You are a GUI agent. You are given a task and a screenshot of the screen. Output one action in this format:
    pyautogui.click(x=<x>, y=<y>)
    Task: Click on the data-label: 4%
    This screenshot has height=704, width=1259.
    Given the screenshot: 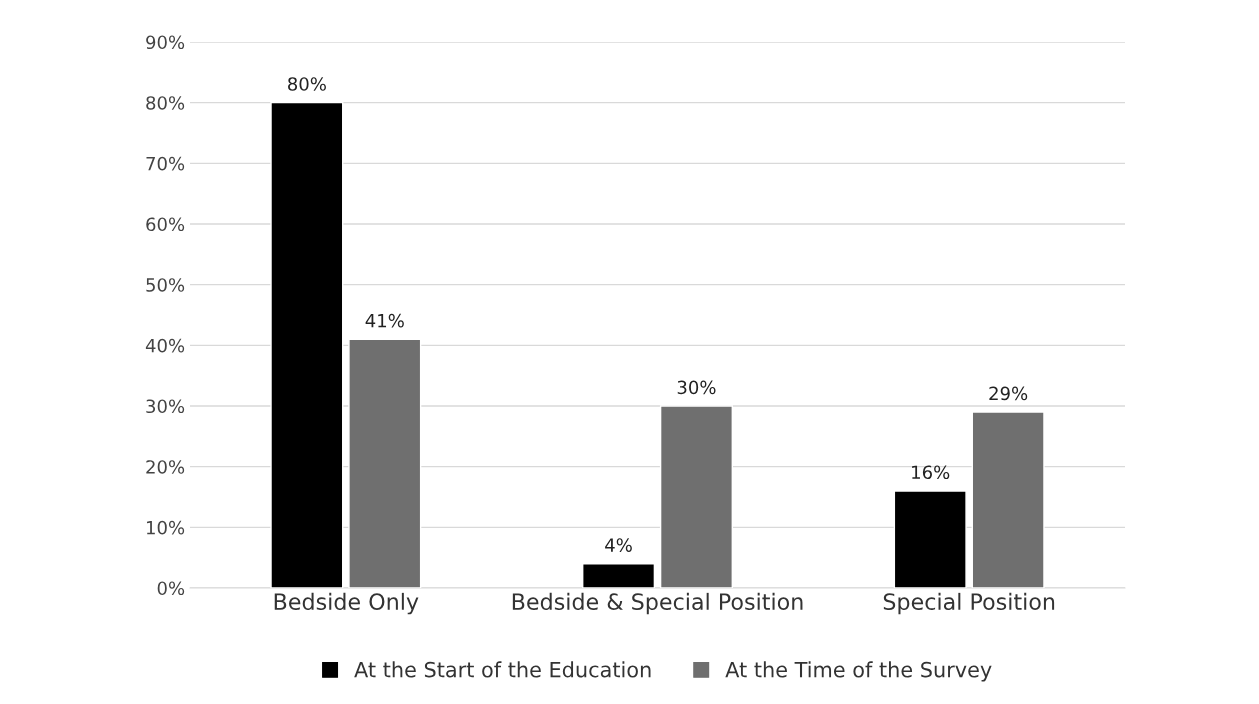 What is the action you would take?
    pyautogui.click(x=618, y=545)
    